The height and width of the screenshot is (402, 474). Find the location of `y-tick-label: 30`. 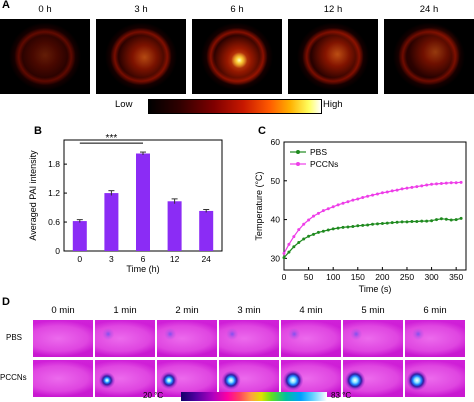

y-tick-label: 30 is located at coordinates (276, 258).